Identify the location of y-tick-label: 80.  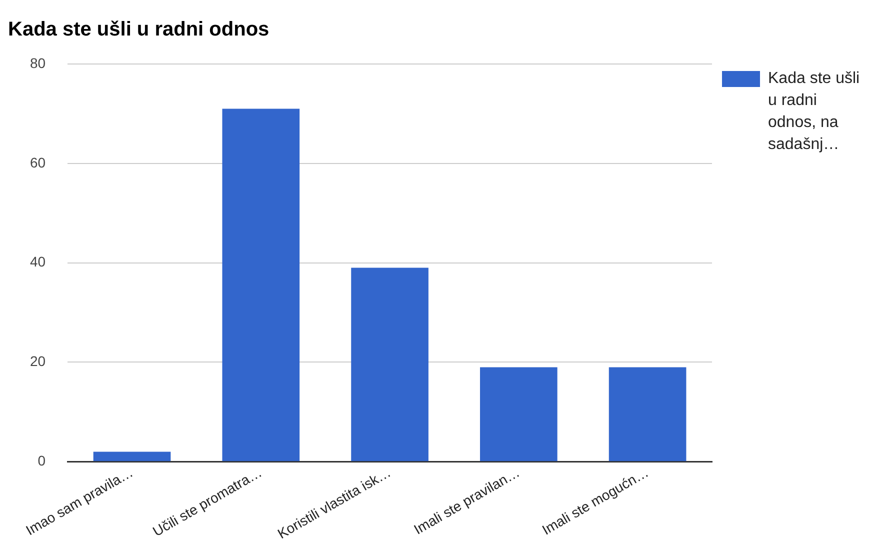
(38, 62).